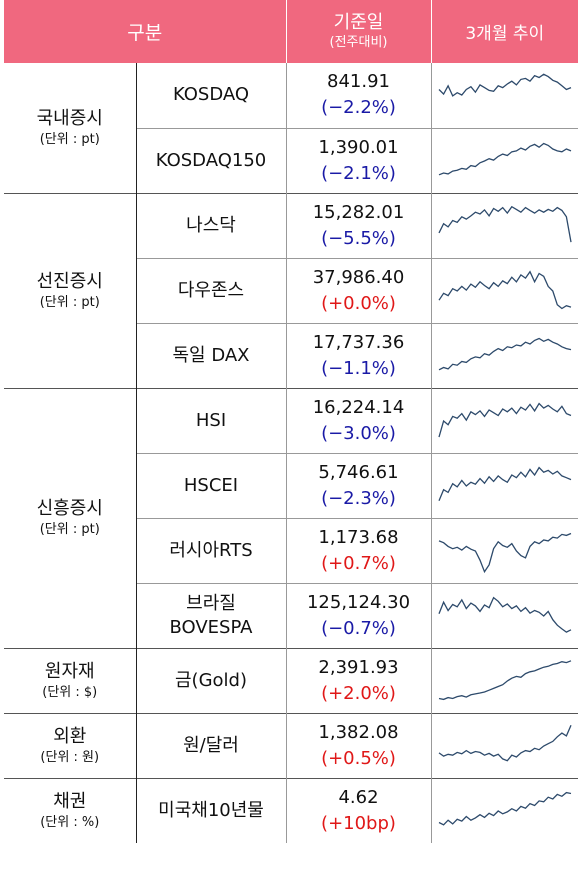 This screenshot has height=869, width=580. I want to click on group-name: 국내증시, so click(69, 118).